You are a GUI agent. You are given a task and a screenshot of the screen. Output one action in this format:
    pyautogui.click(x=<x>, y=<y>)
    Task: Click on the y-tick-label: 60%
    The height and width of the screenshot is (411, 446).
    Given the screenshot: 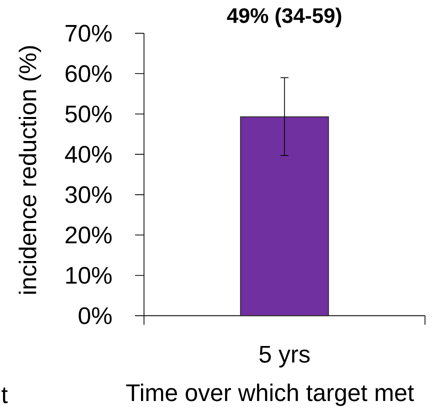 What is the action you would take?
    pyautogui.click(x=89, y=73)
    